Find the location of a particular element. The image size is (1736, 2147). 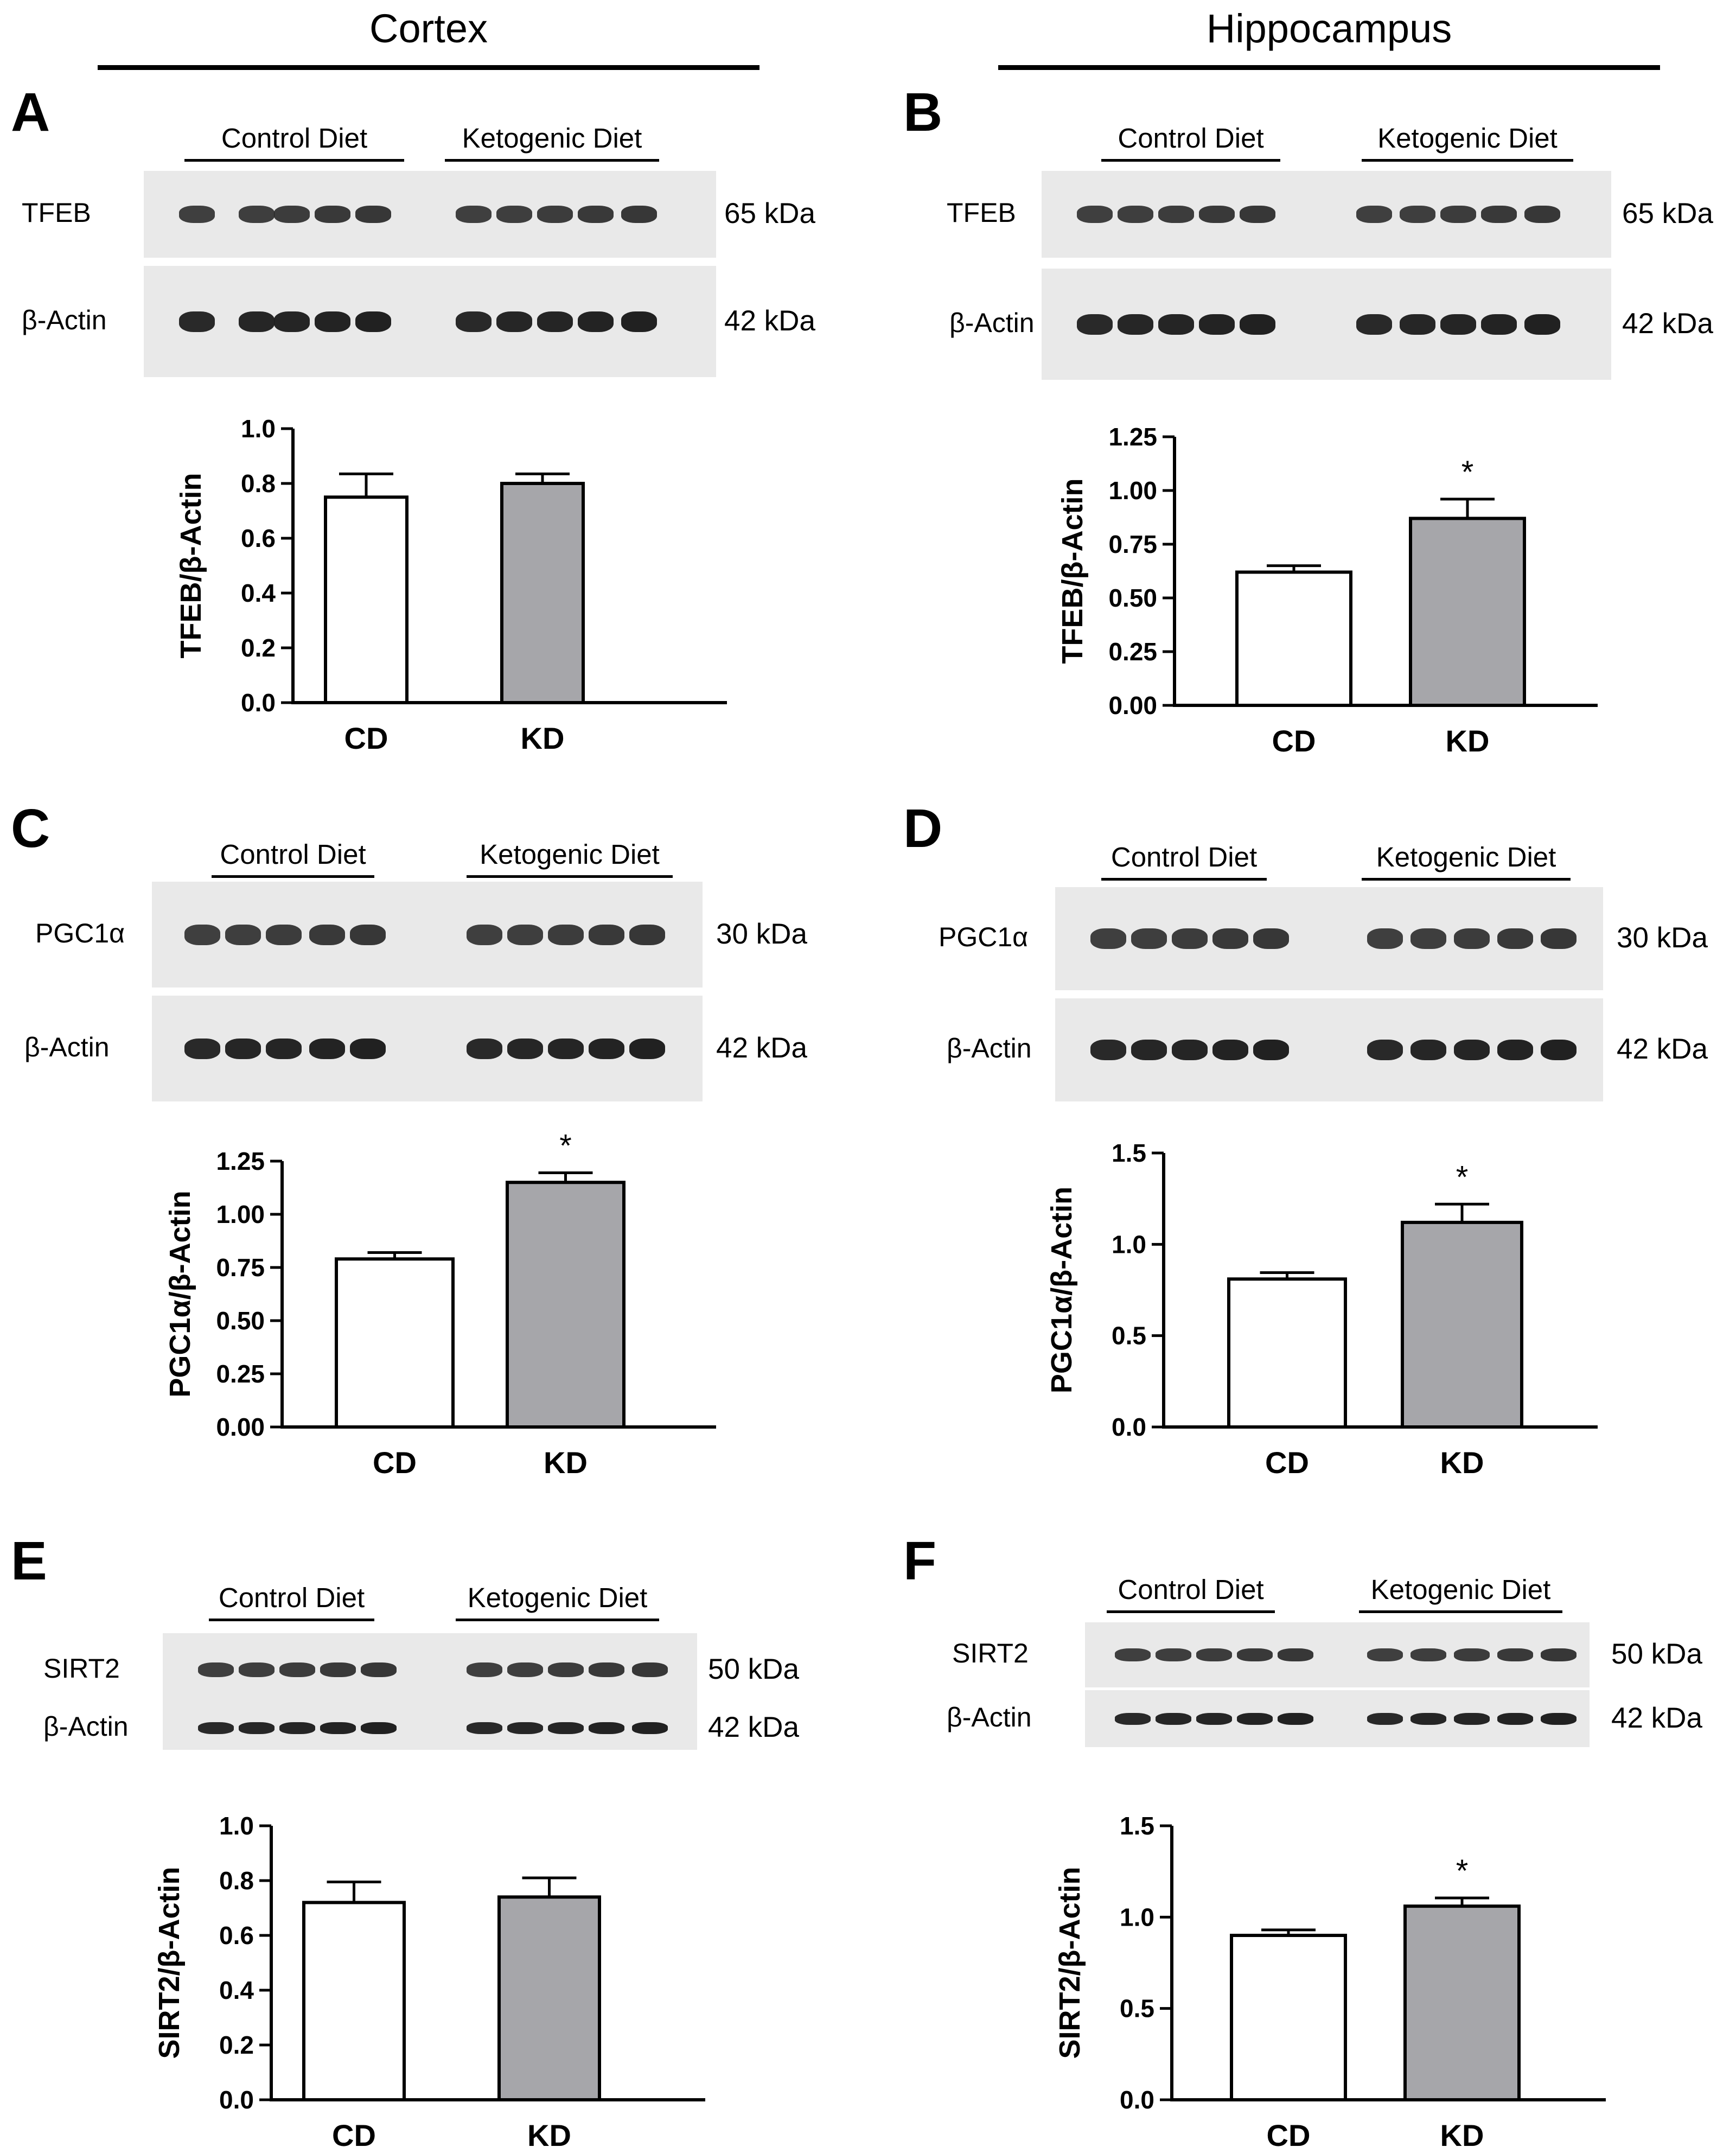

group-label-control-c: Control Diet is located at coordinates (293, 855).